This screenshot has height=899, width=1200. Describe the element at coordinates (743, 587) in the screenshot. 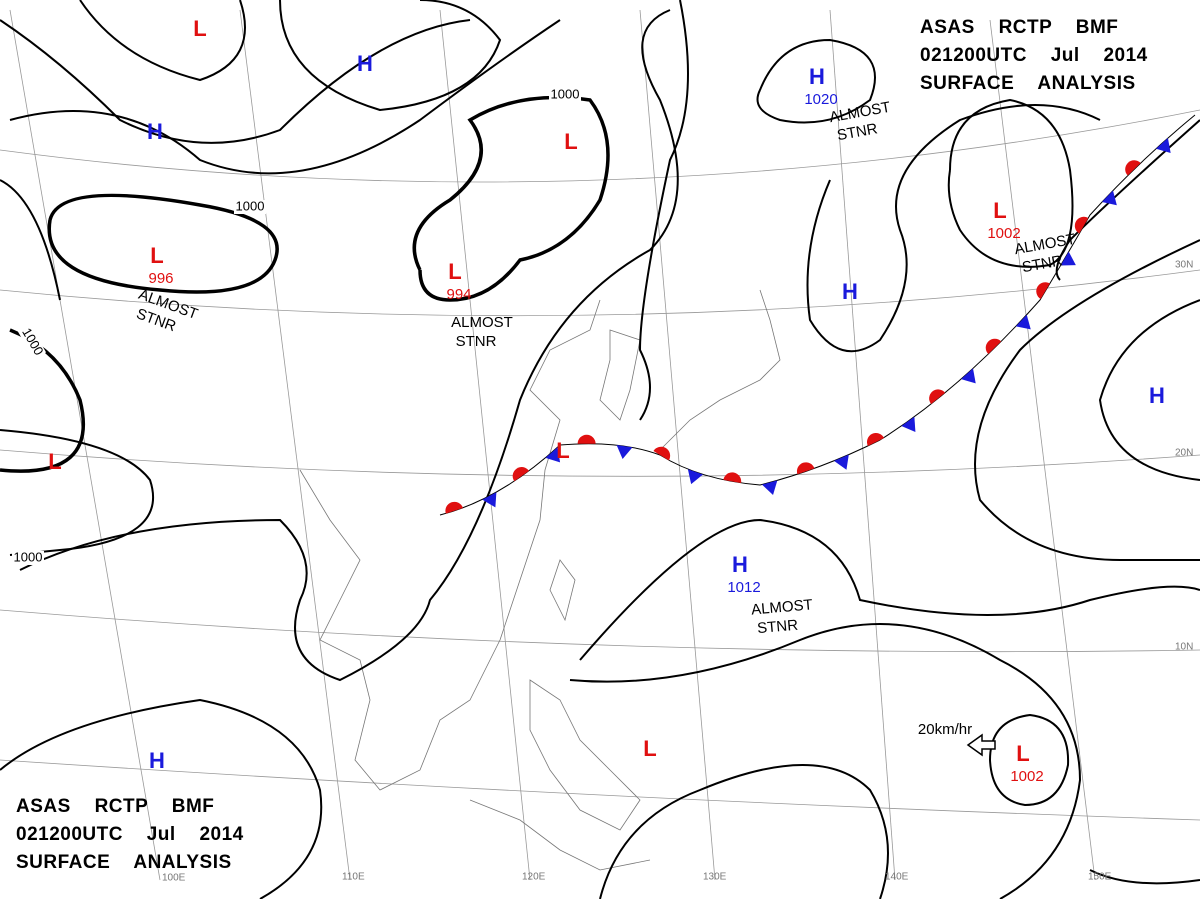

I see `central-pressure: 1012` at that location.